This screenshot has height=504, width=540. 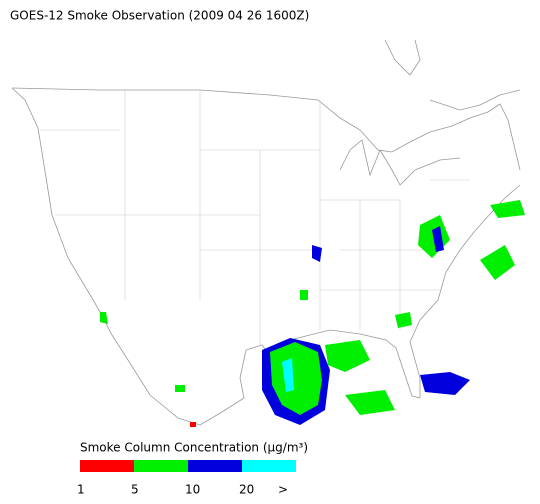 I want to click on legend-overflow-label: >, so click(x=283, y=490).